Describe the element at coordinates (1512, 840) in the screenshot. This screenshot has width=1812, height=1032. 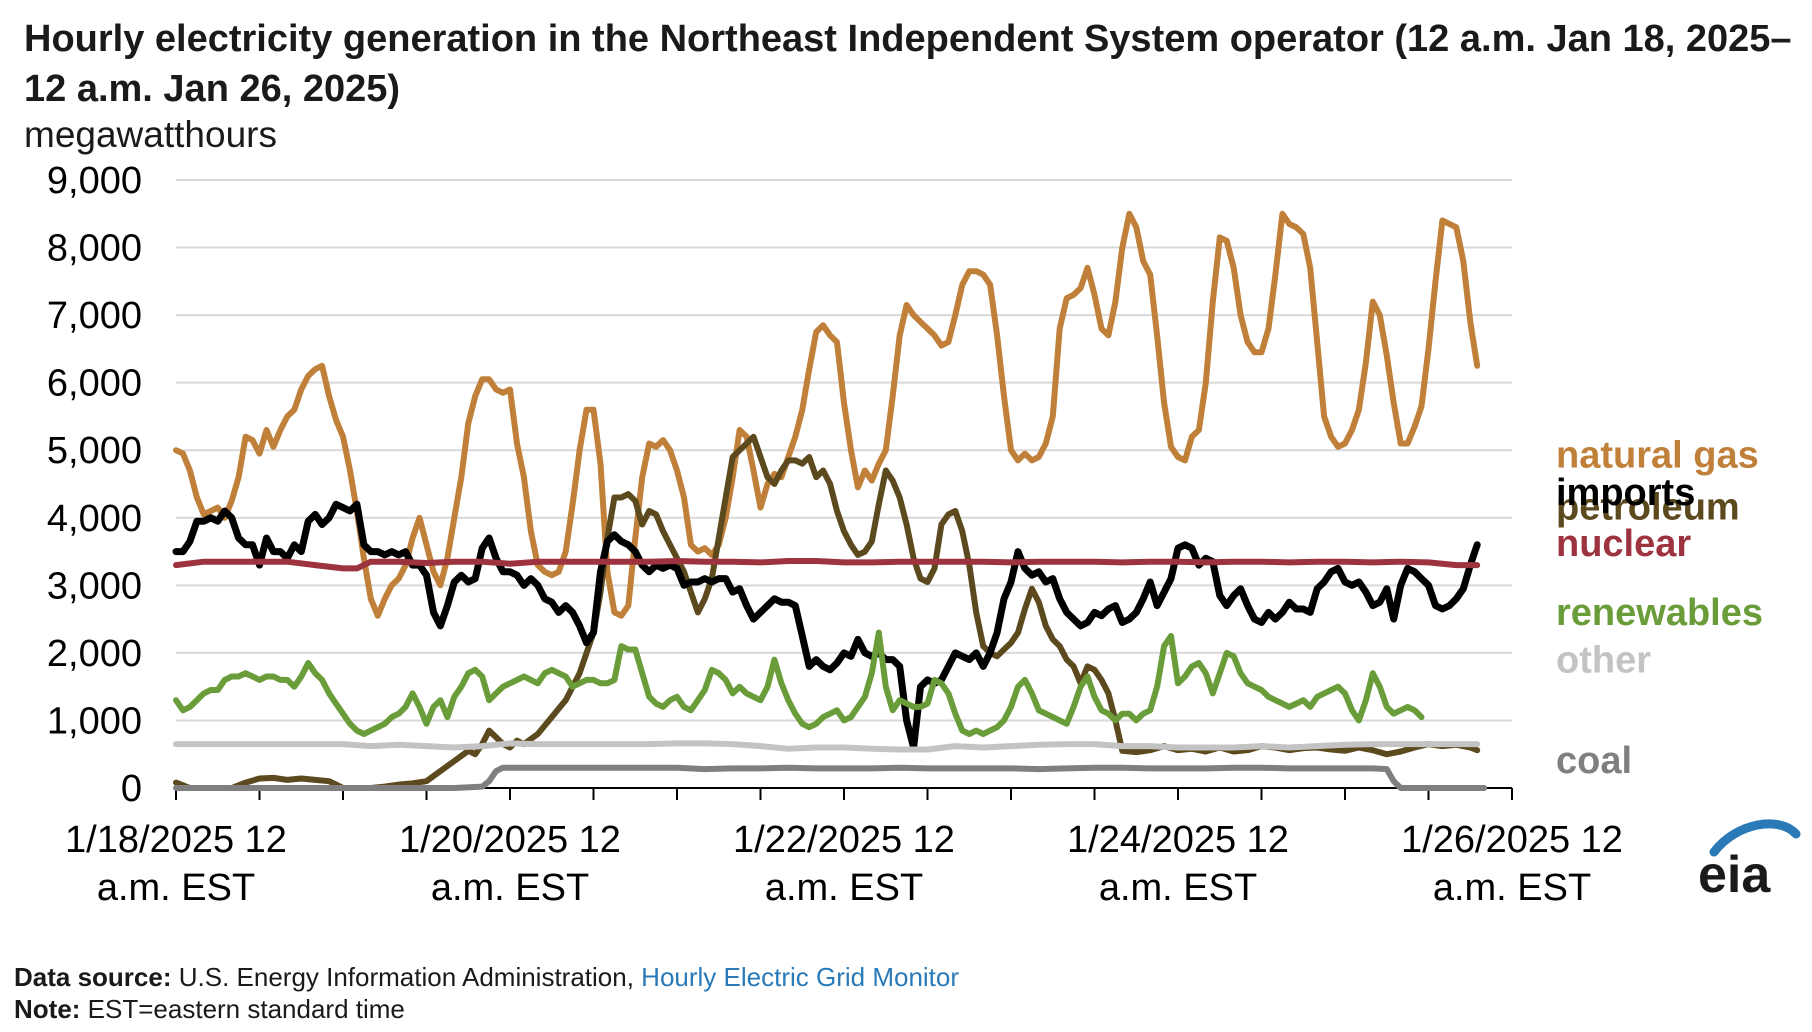
I see `x-tick-label: 1/26/2025 12` at that location.